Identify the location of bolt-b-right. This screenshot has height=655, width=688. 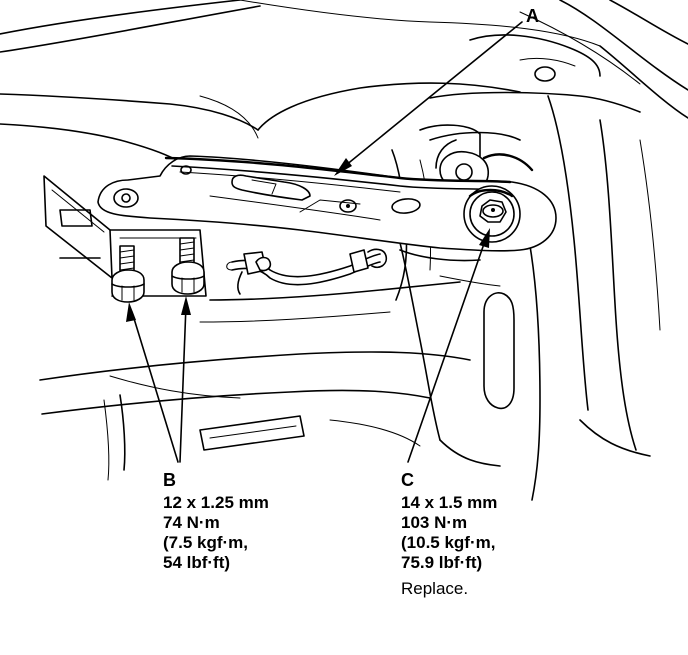
(188, 266).